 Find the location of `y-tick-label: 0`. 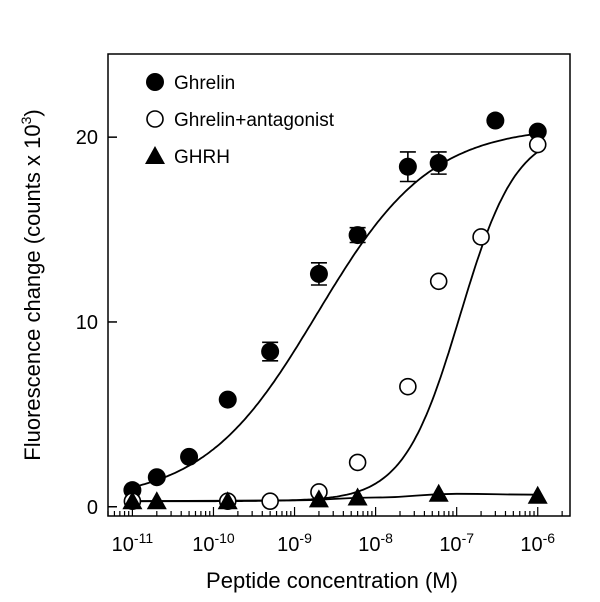

y-tick-label: 0 is located at coordinates (92, 508).